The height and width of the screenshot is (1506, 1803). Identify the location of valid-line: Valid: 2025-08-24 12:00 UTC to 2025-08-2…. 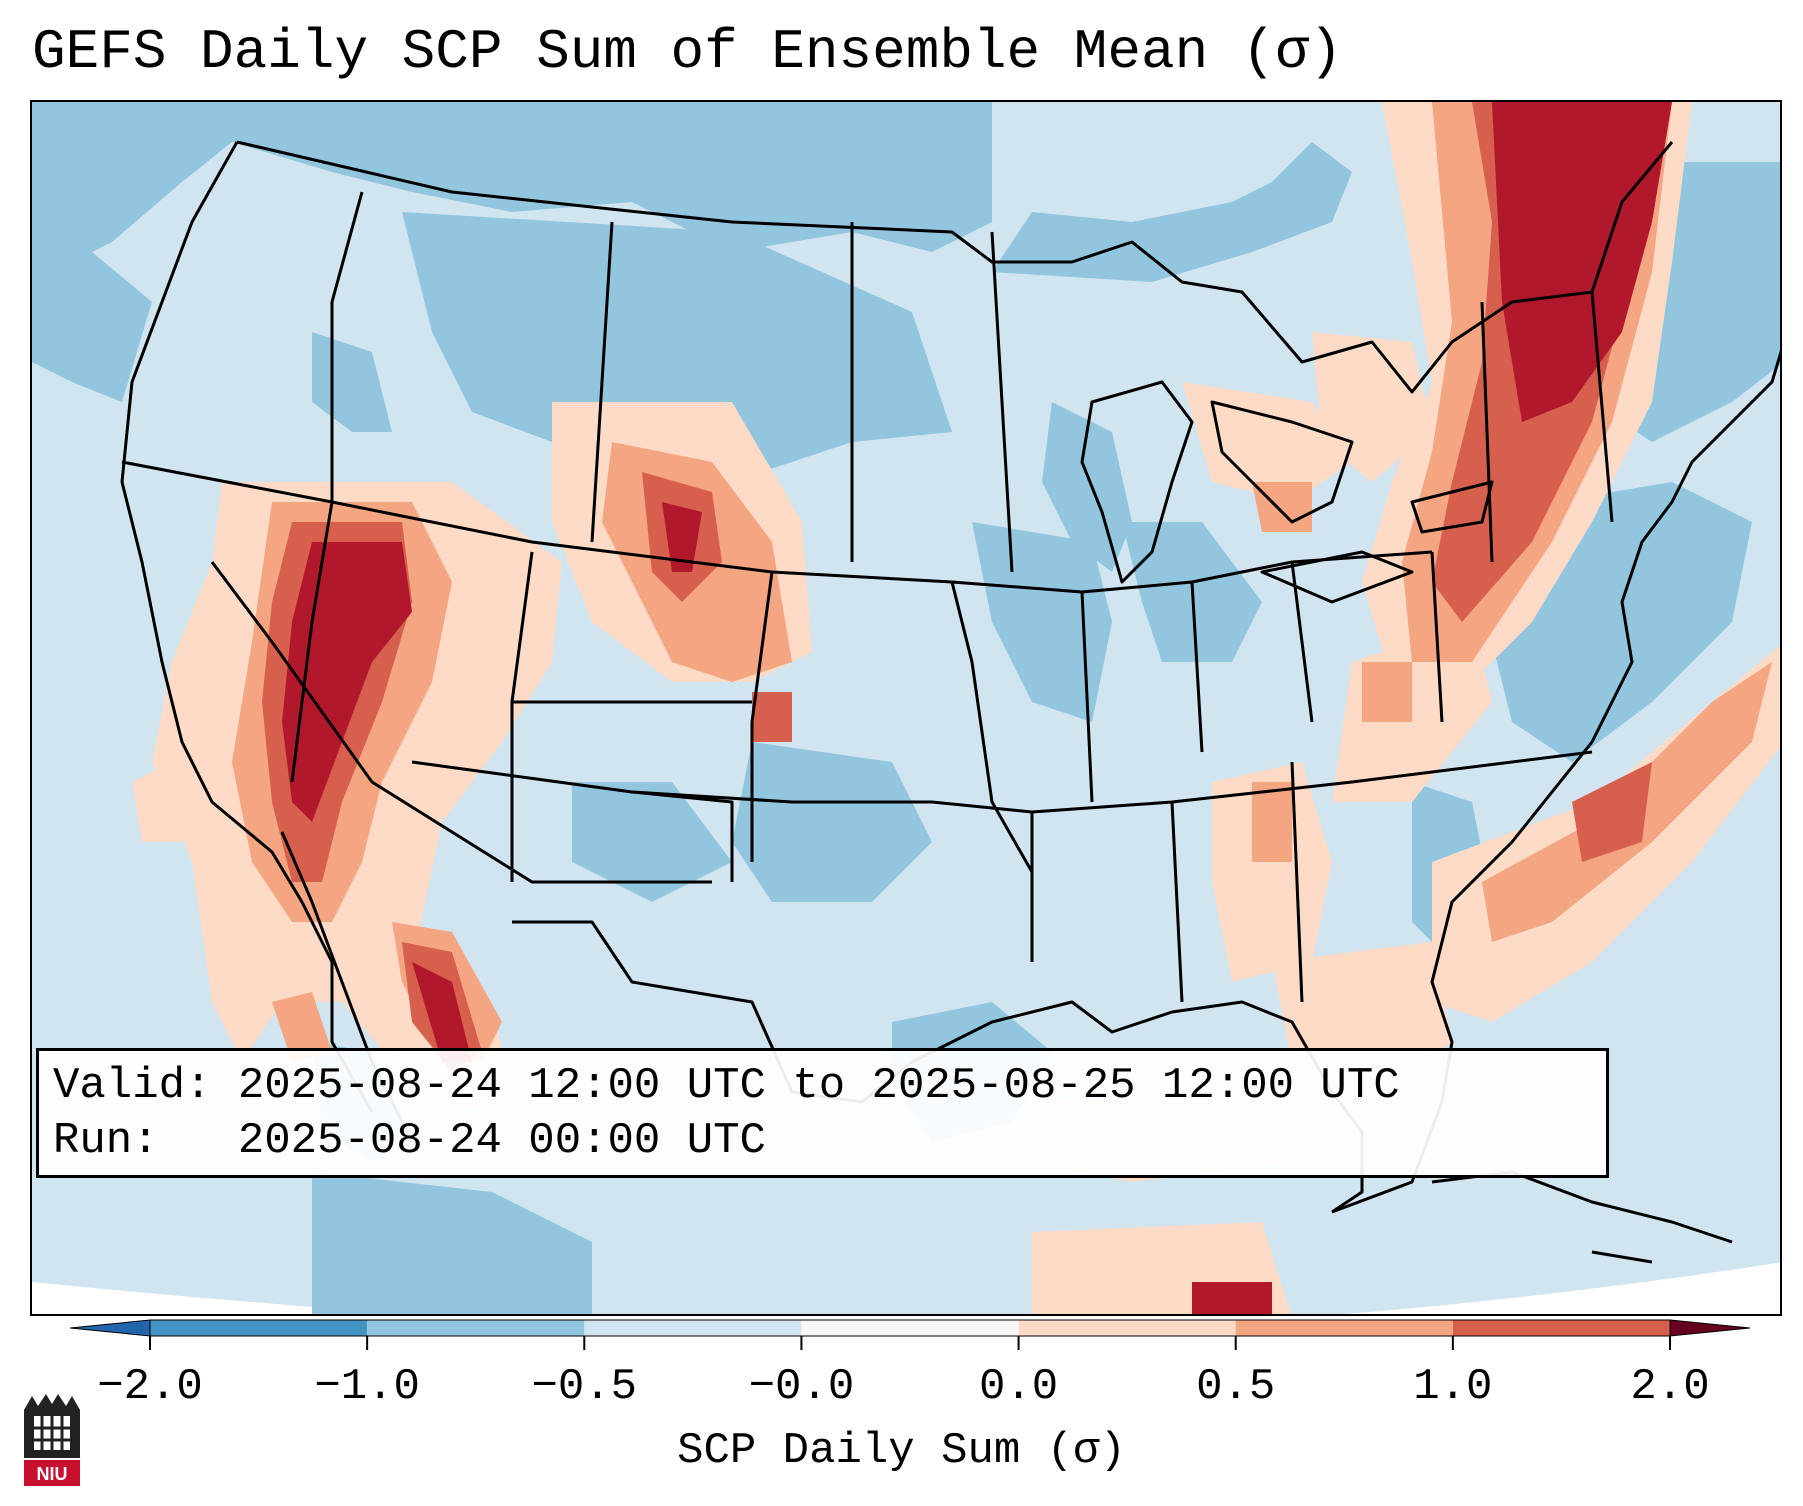
(822, 1086).